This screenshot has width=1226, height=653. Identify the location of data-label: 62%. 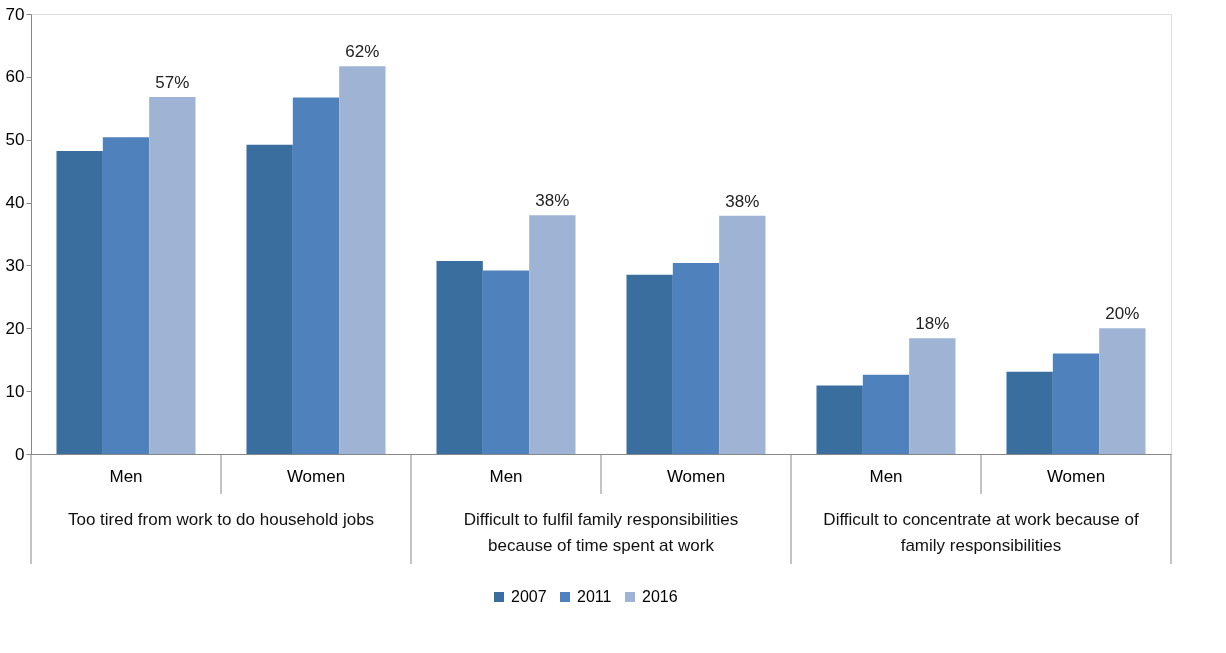
(362, 52).